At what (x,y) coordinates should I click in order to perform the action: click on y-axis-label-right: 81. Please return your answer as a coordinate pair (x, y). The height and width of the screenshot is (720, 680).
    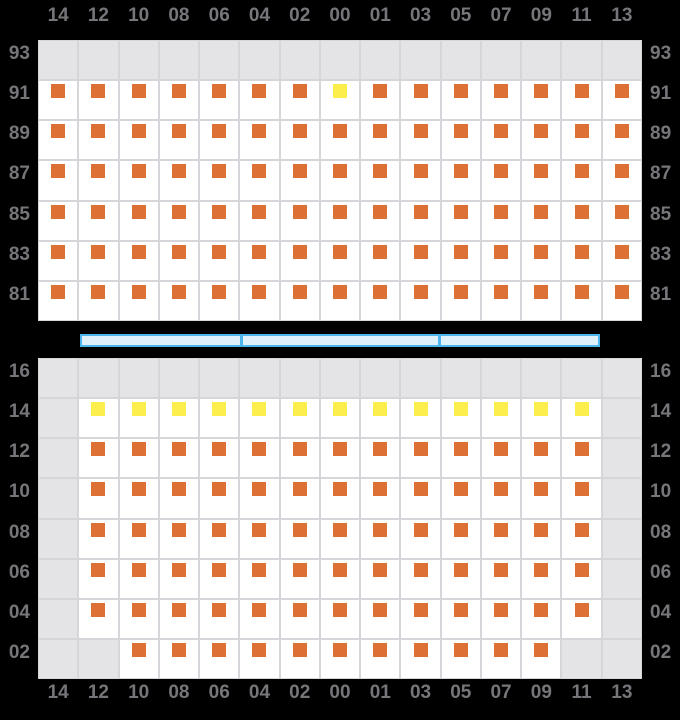
    Looking at the image, I should click on (661, 294).